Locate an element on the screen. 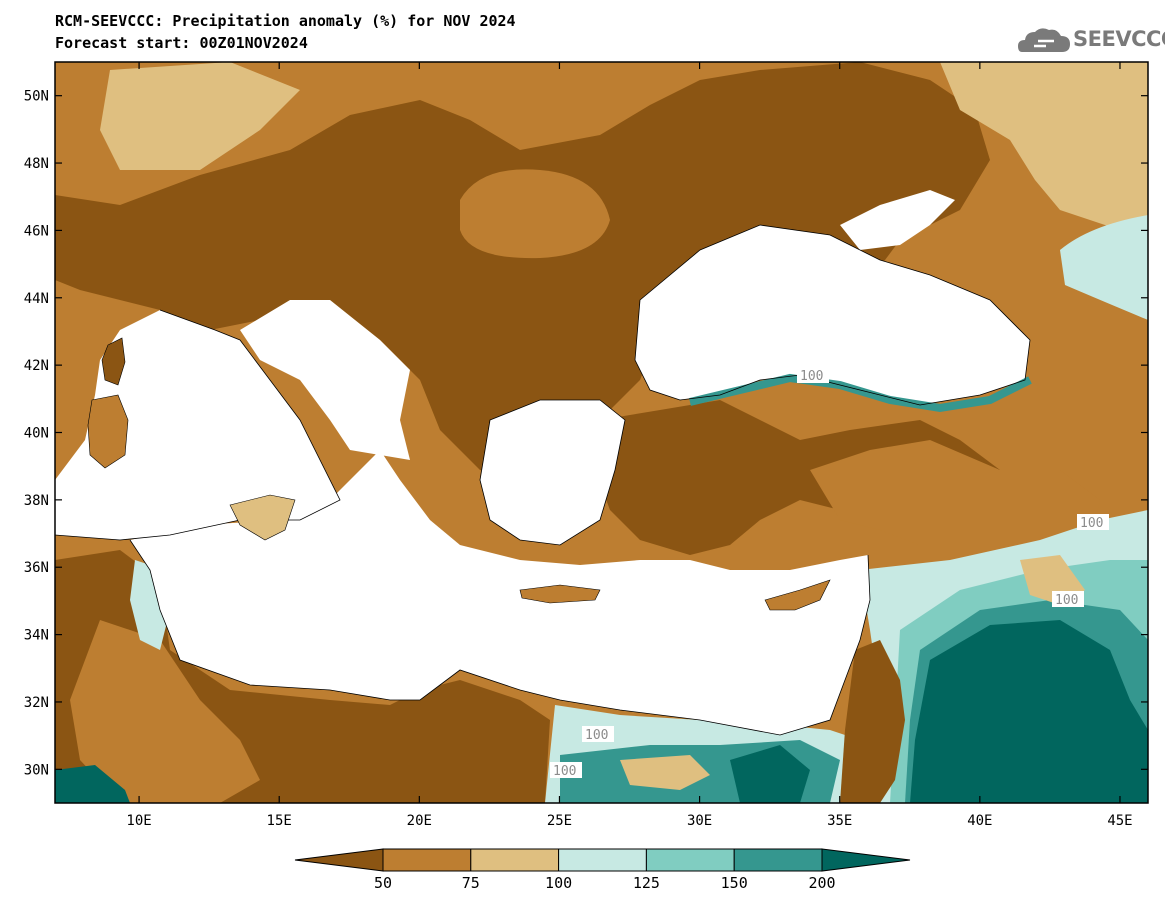  aegean-sea is located at coordinates (552, 472).